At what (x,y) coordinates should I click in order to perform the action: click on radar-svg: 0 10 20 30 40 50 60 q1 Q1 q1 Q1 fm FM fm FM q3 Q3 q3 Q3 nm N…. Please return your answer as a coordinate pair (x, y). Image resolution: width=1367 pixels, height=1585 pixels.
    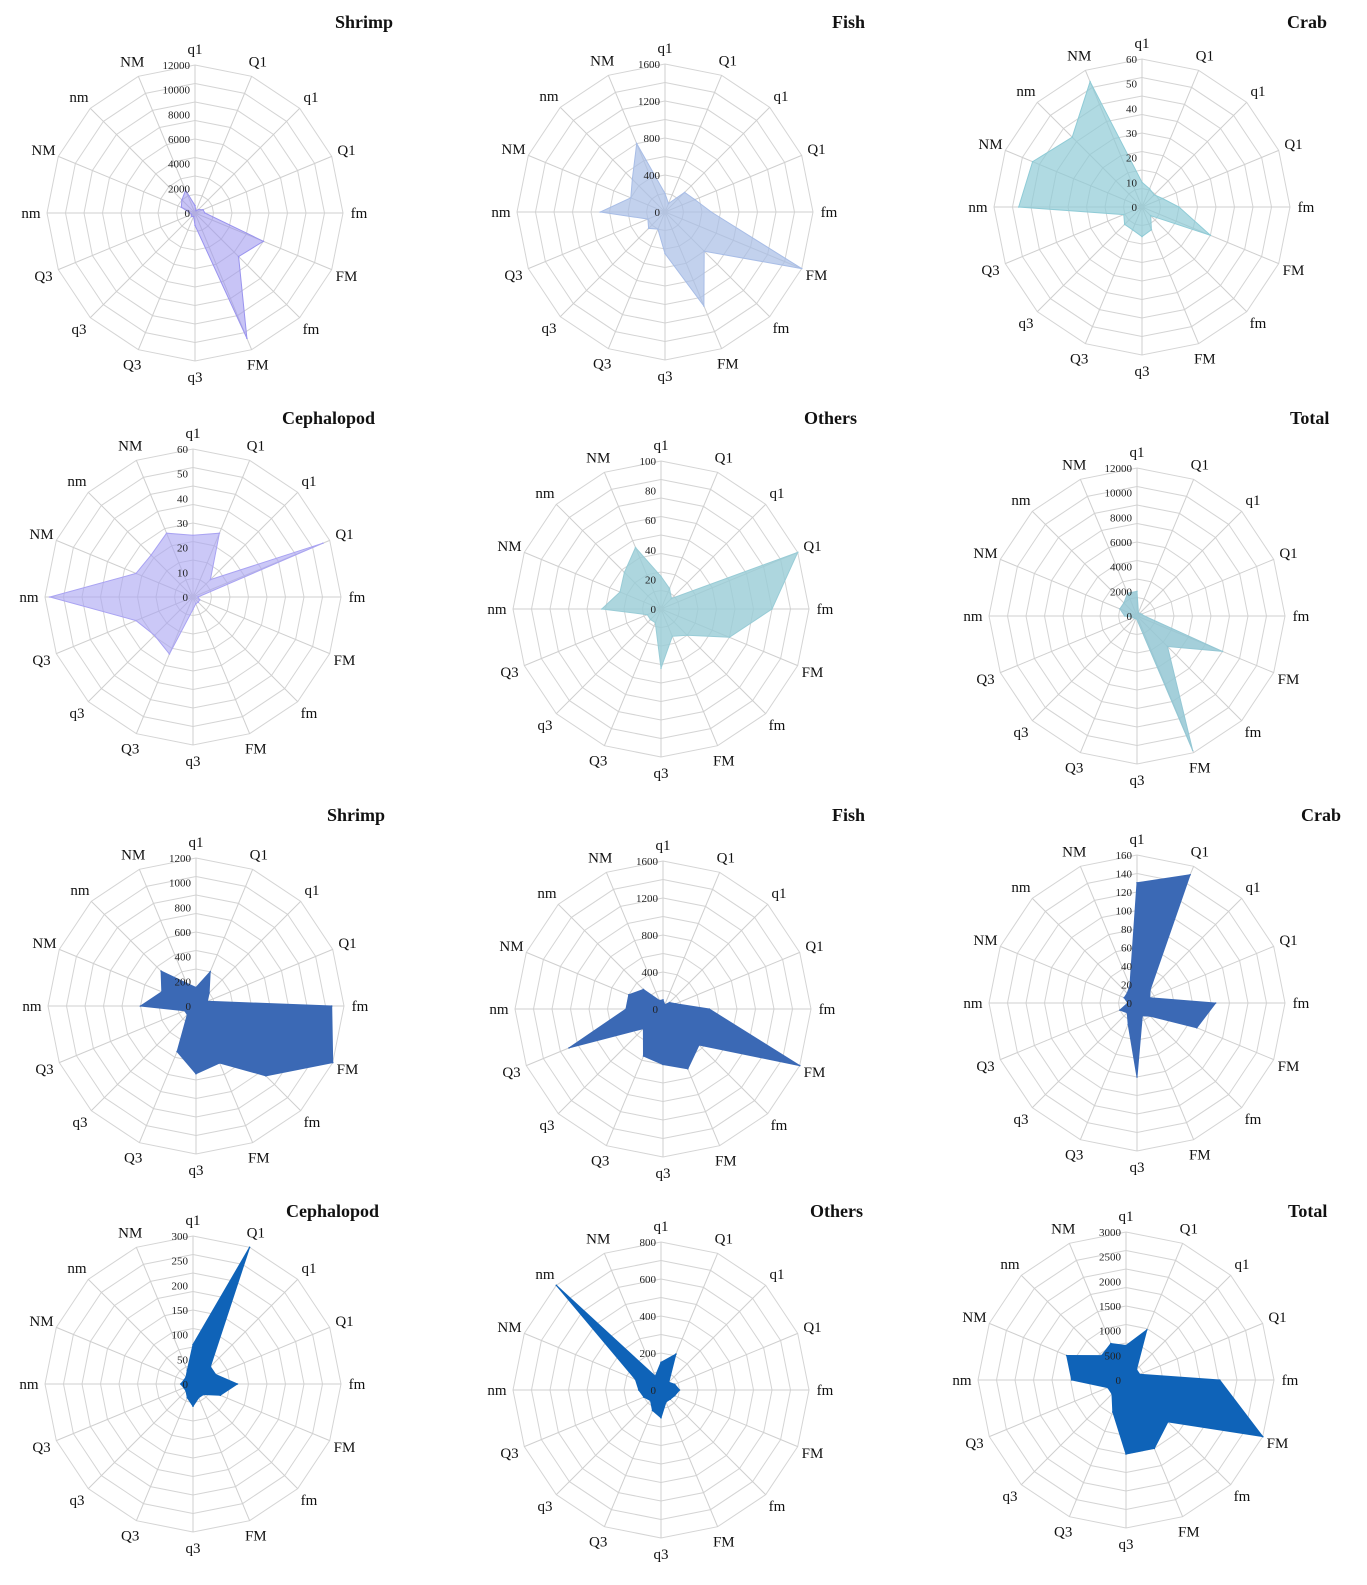
    Looking at the image, I should click on (1141, 208).